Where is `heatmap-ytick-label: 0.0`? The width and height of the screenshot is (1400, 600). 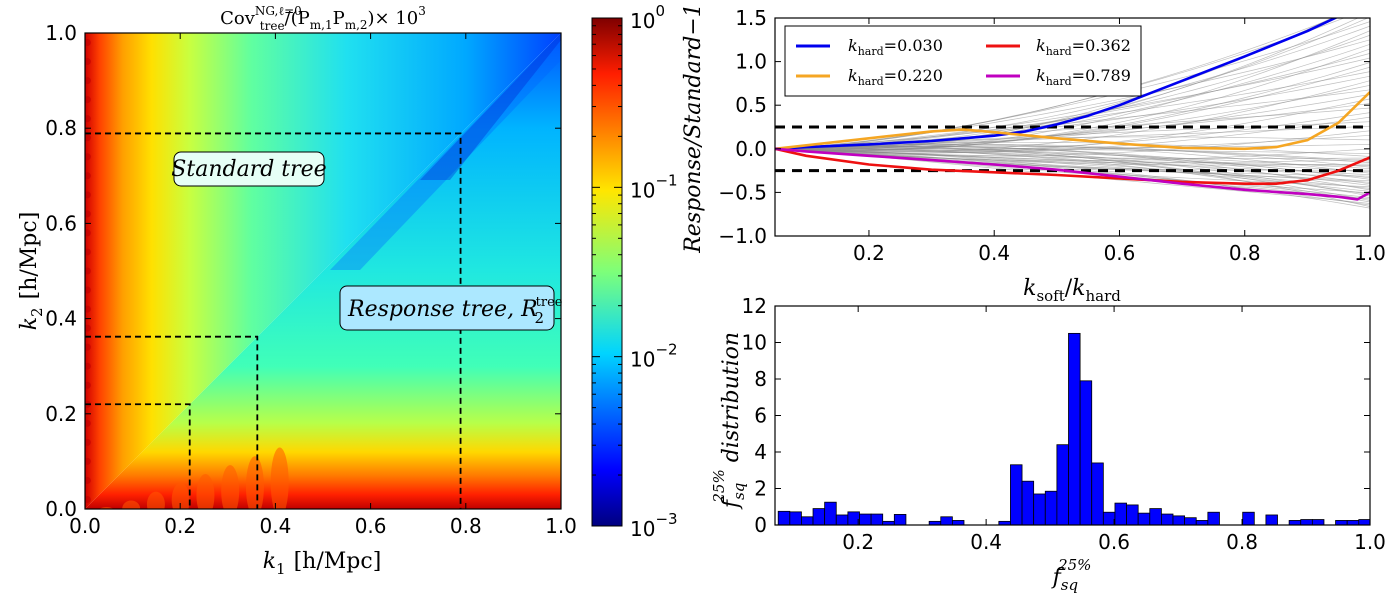
heatmap-ytick-label: 0.0 is located at coordinates (61, 509).